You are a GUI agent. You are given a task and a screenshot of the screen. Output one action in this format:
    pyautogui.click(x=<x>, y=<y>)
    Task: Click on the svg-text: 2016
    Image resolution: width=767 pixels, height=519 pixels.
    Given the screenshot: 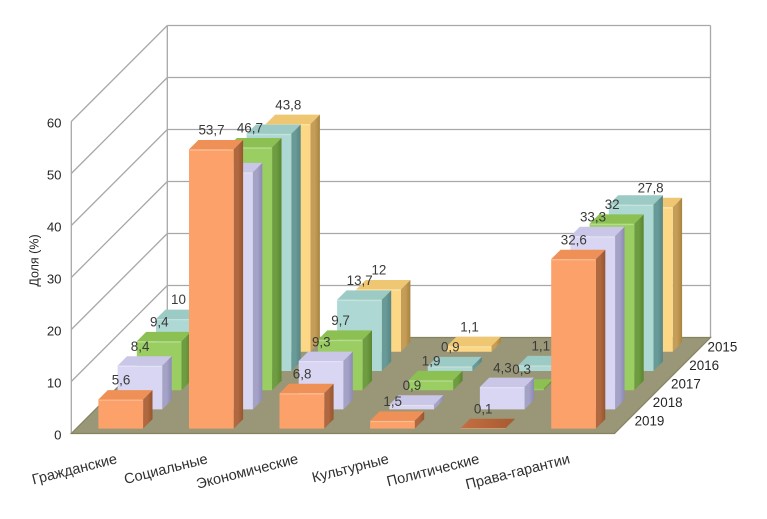 What is the action you would take?
    pyautogui.click(x=704, y=365)
    